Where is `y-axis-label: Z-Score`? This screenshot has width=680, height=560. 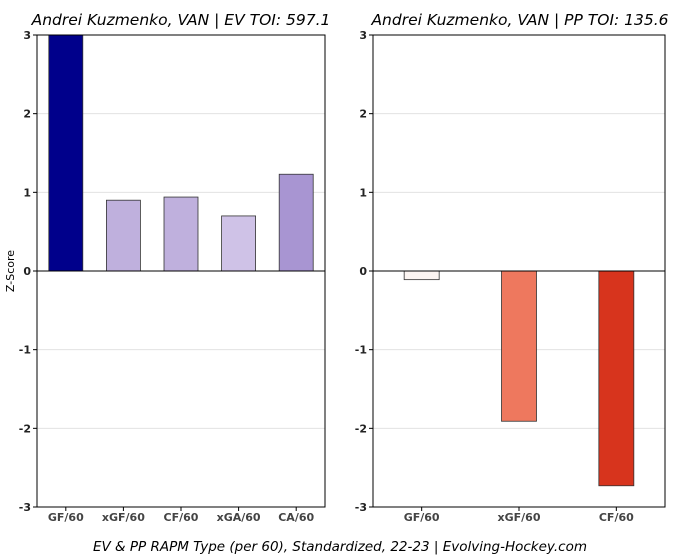
y-axis-label: Z-Score is located at coordinates (10, 271).